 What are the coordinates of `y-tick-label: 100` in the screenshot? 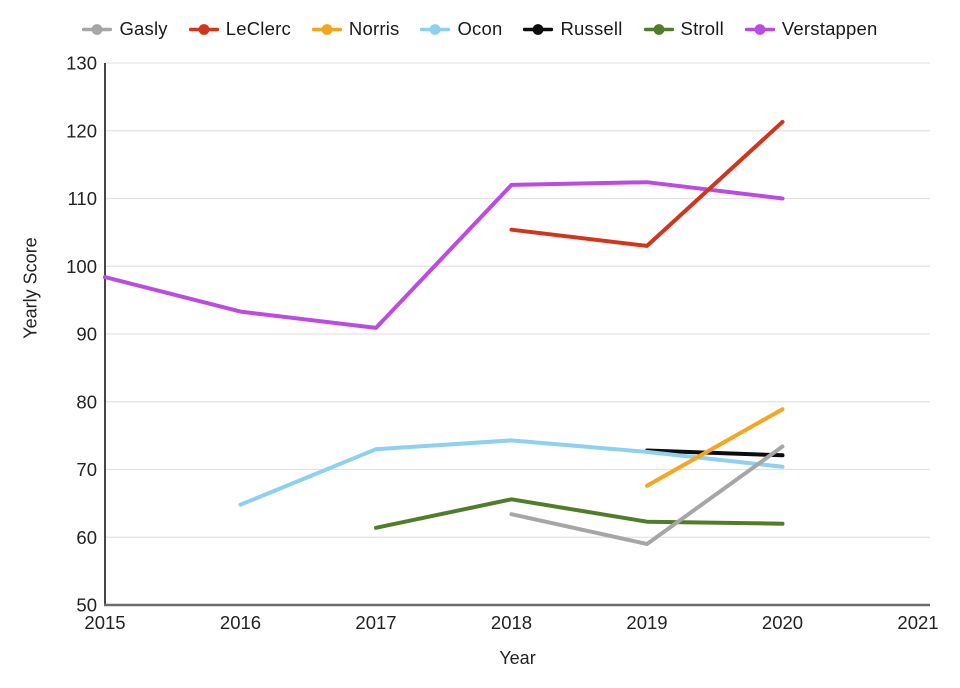 It's located at (81, 266).